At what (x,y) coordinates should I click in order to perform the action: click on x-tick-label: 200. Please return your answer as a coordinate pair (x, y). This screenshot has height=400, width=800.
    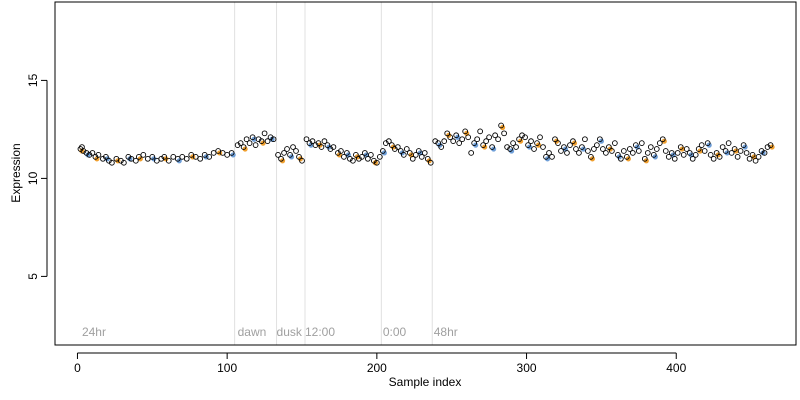
    Looking at the image, I should click on (377, 368).